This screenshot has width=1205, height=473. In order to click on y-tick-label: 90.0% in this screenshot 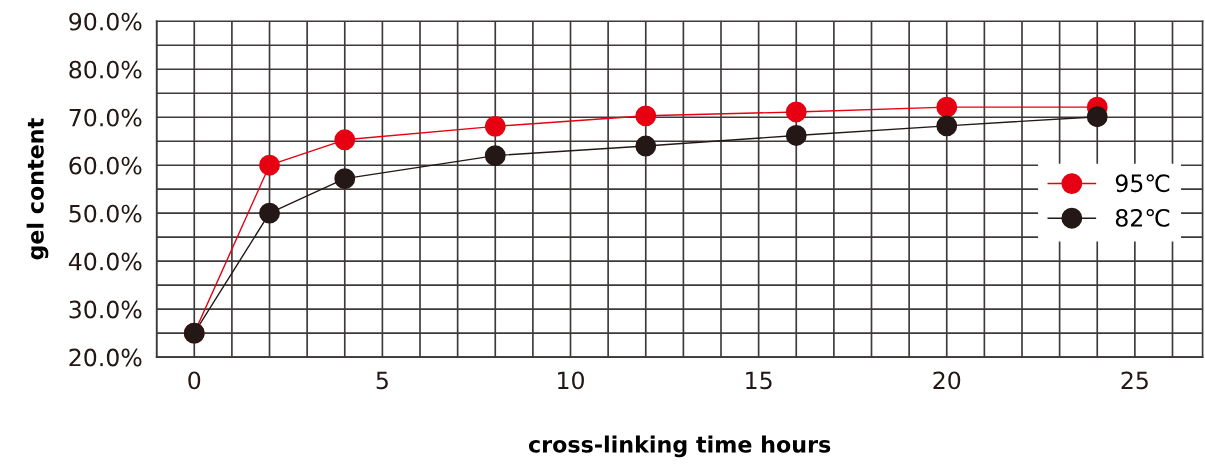, I will do `click(105, 21)`.